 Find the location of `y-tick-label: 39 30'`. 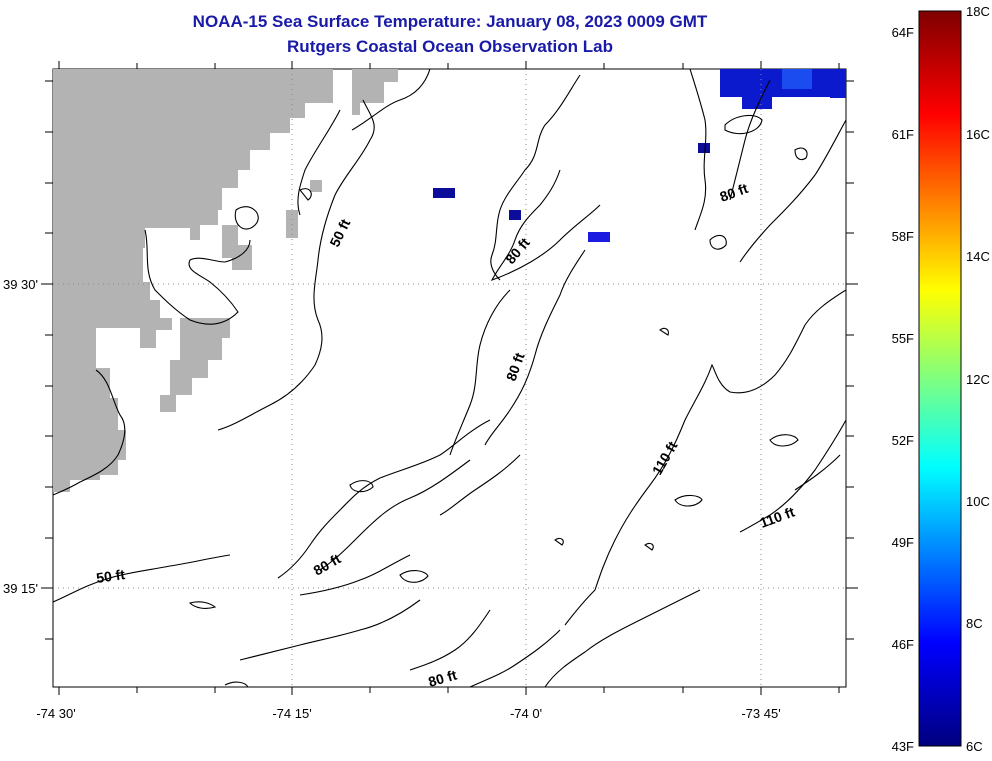

y-tick-label: 39 30' is located at coordinates (20, 284).